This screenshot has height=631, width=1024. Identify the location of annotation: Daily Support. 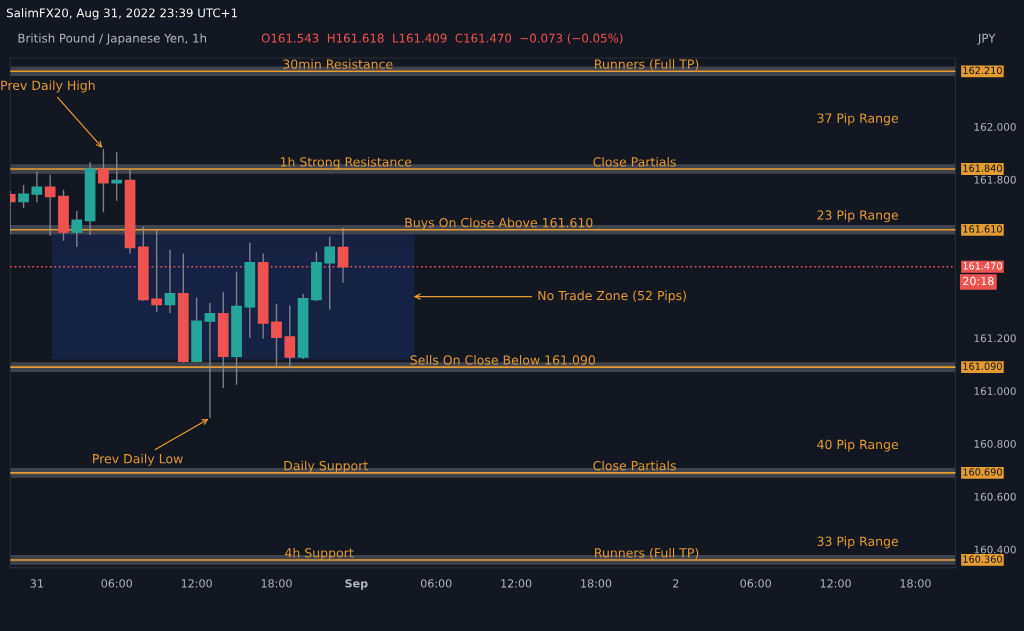
(326, 466).